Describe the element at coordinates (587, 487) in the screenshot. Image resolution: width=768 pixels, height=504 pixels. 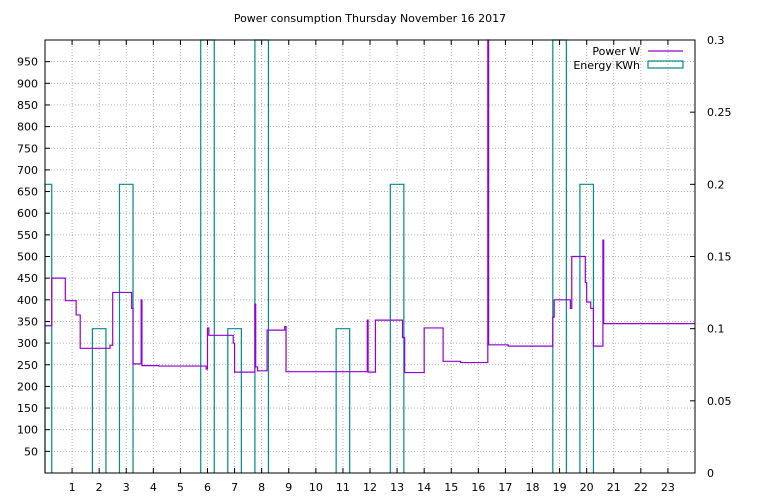
I see `x-tick-label: 20` at that location.